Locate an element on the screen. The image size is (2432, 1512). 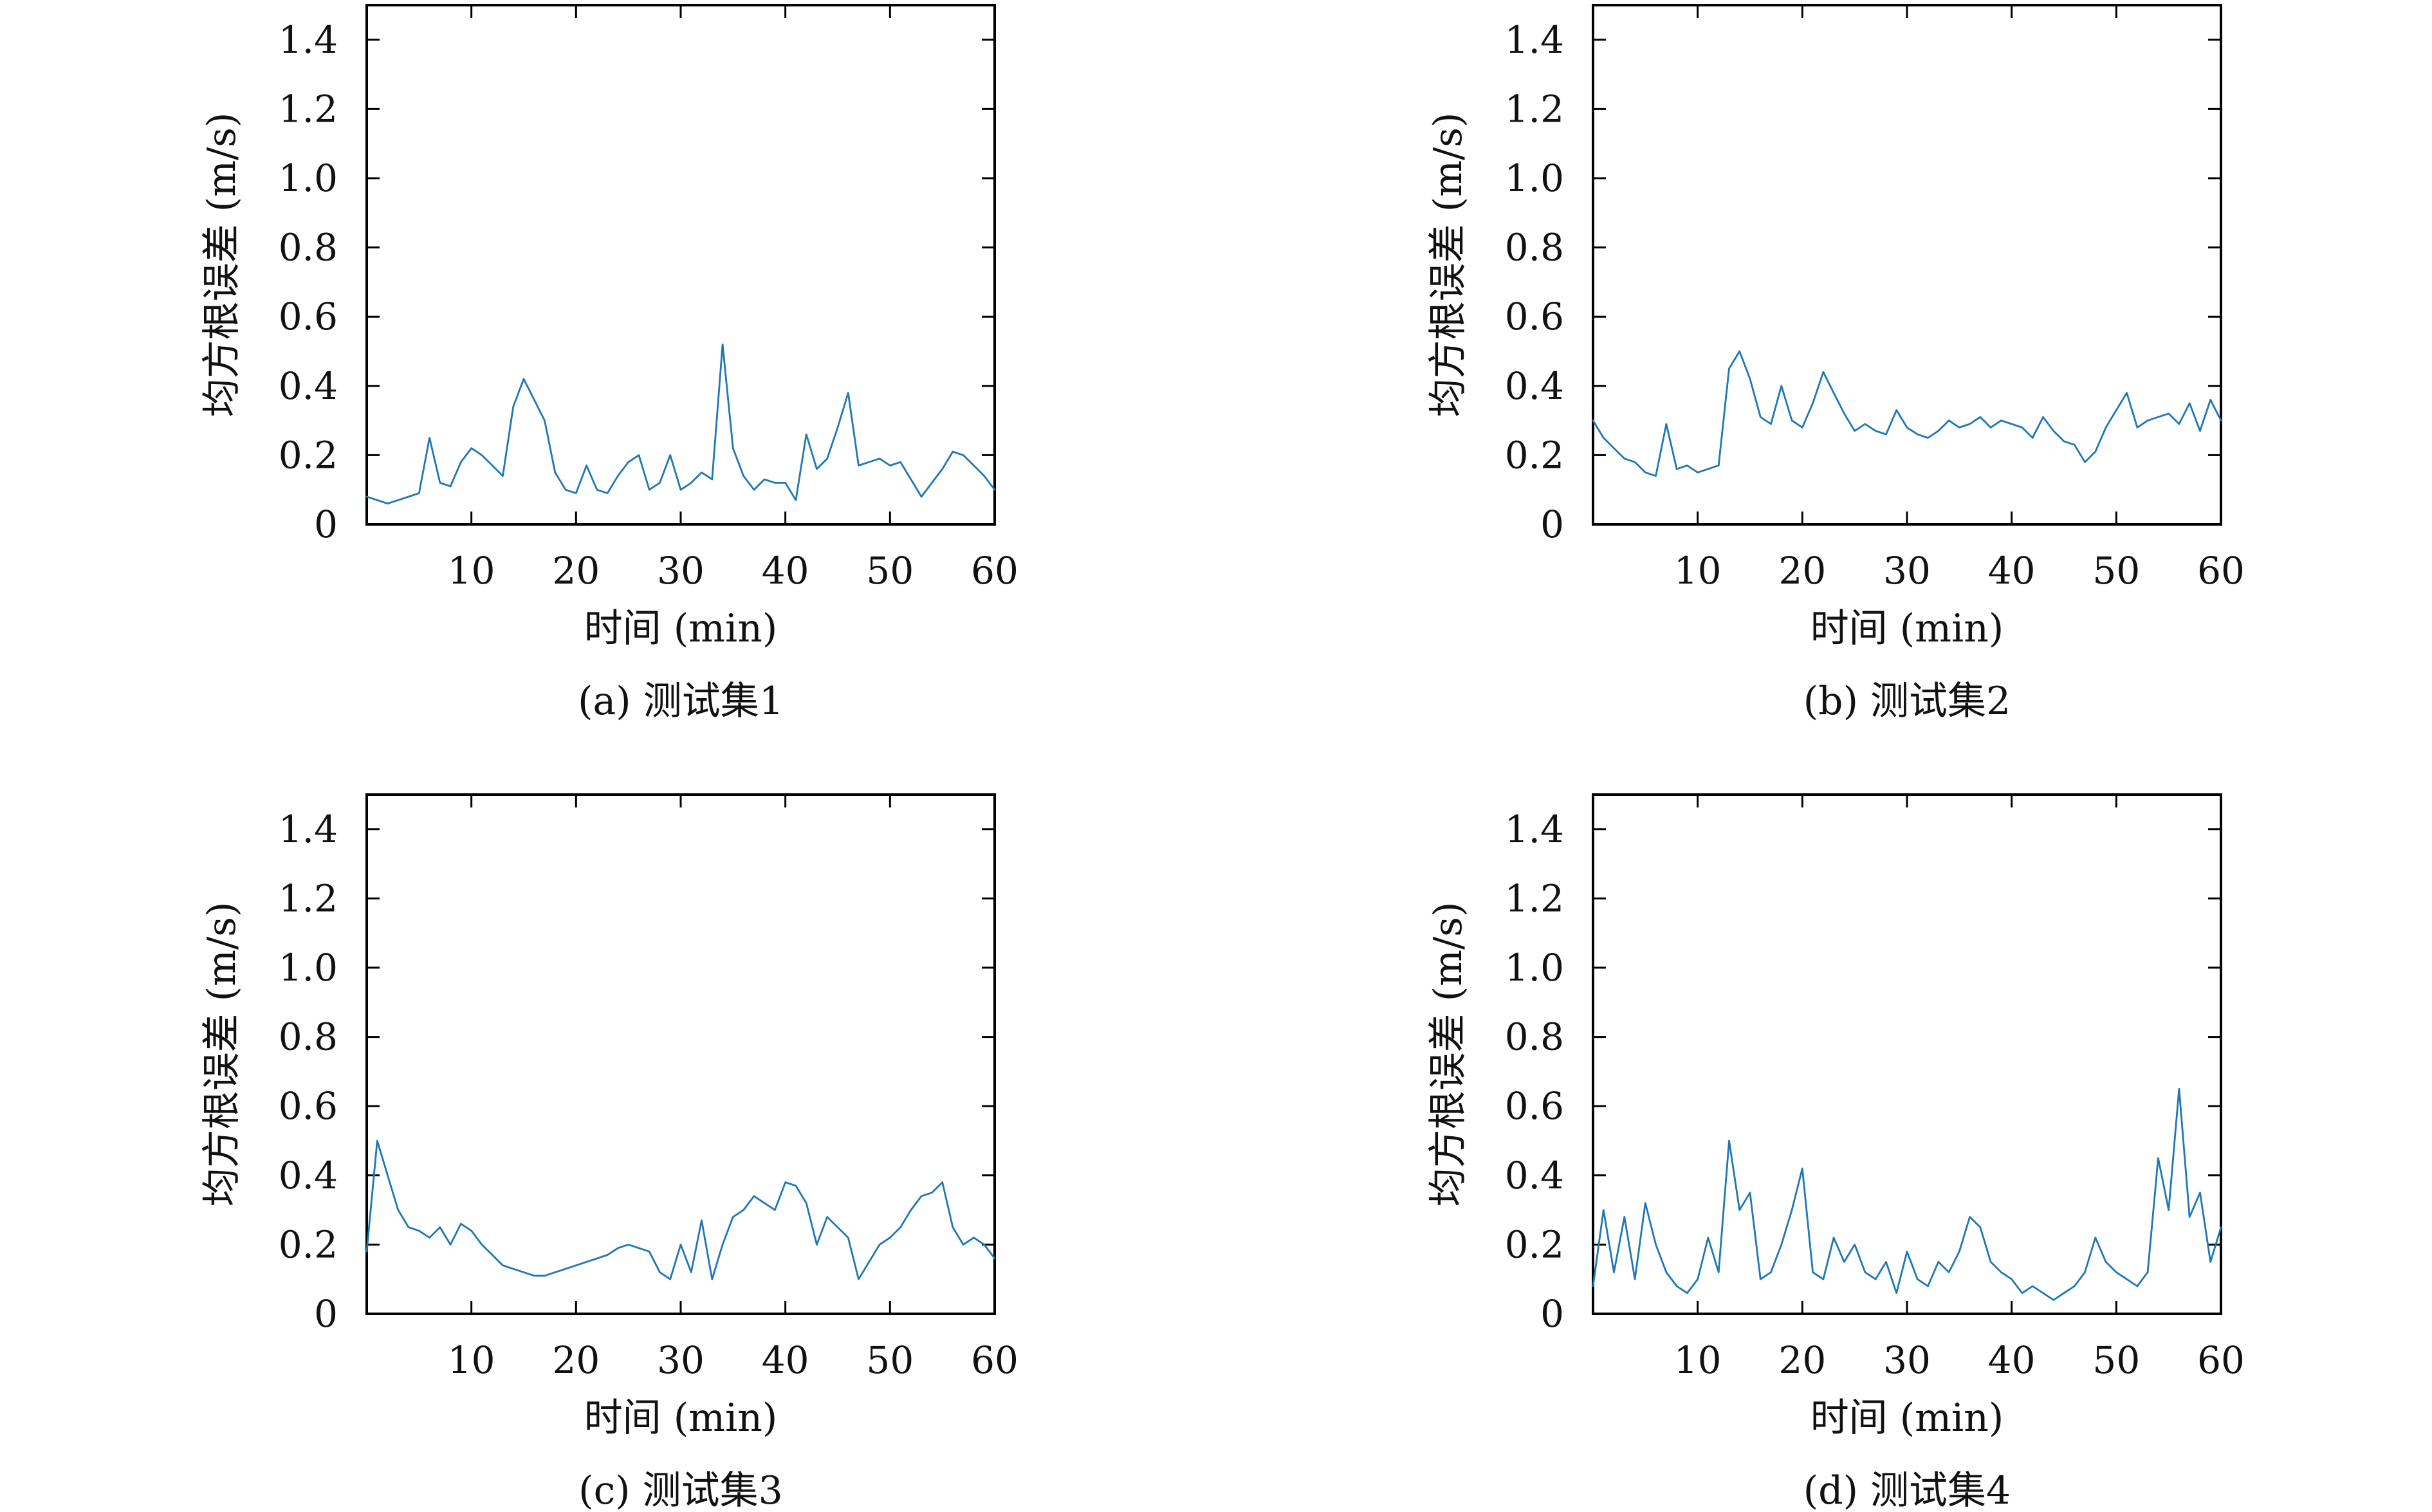
panel-caption: (d) 测试集4 is located at coordinates (1907, 1490).